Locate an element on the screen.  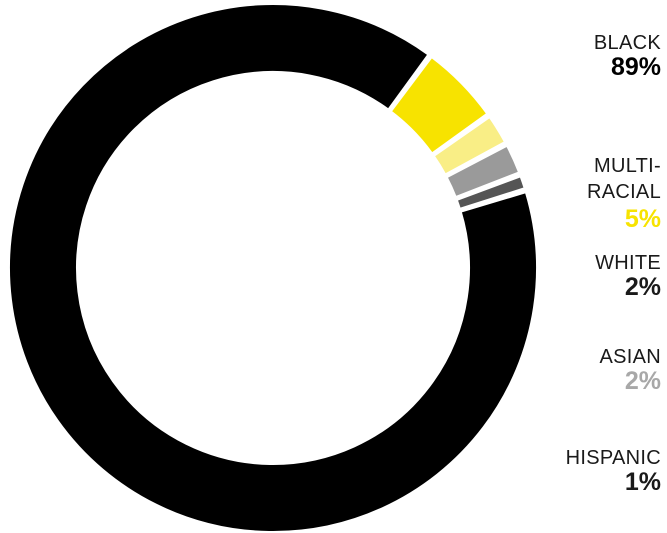
legend-value-hispanic: 1% is located at coordinates (642, 482).